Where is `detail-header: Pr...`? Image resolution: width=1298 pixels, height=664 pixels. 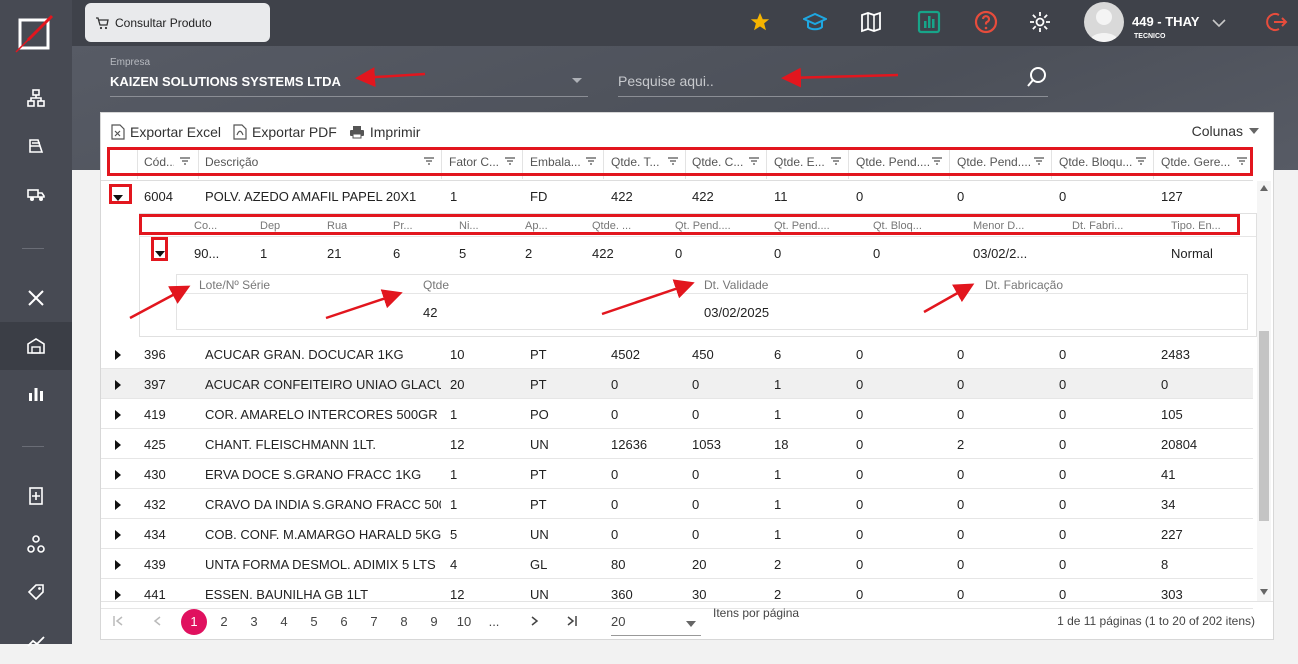
detail-header: Pr... is located at coordinates (403, 226).